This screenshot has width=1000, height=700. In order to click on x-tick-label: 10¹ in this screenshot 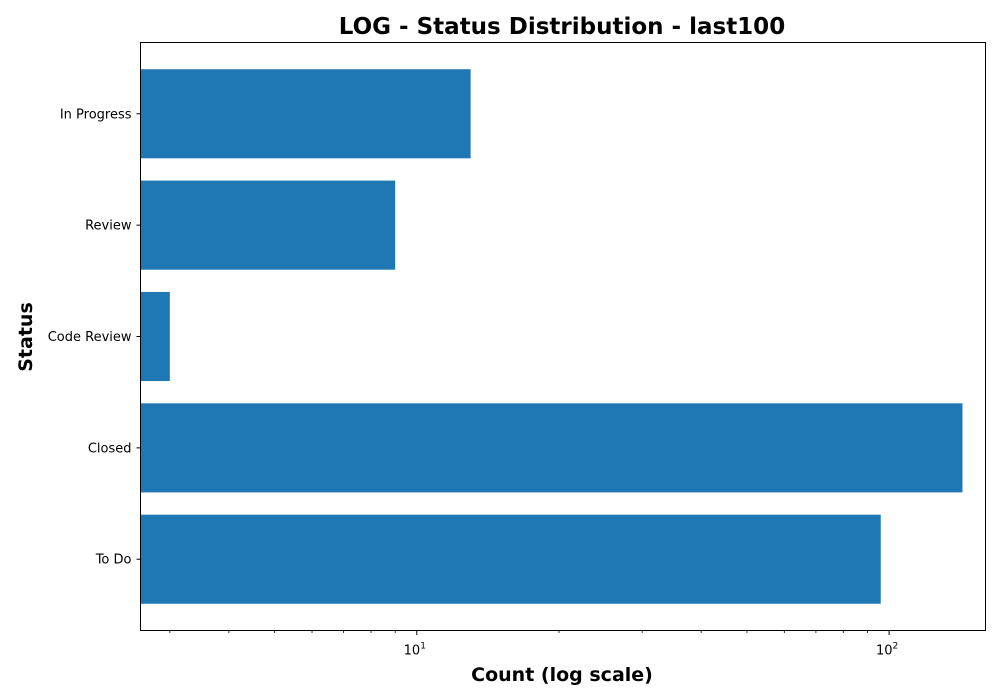, I will do `click(415, 650)`.